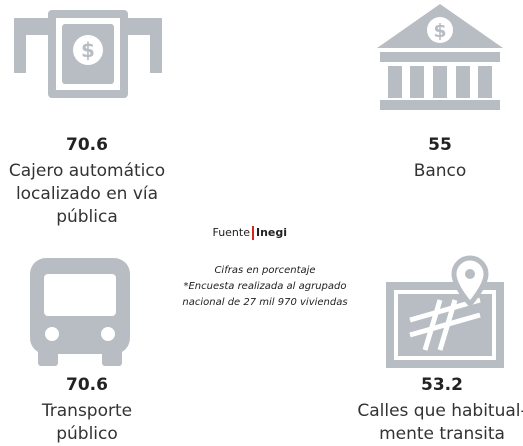 The width and height of the screenshot is (523, 446). Describe the element at coordinates (87, 194) in the screenshot. I see `item-label: localizado en vía` at that location.